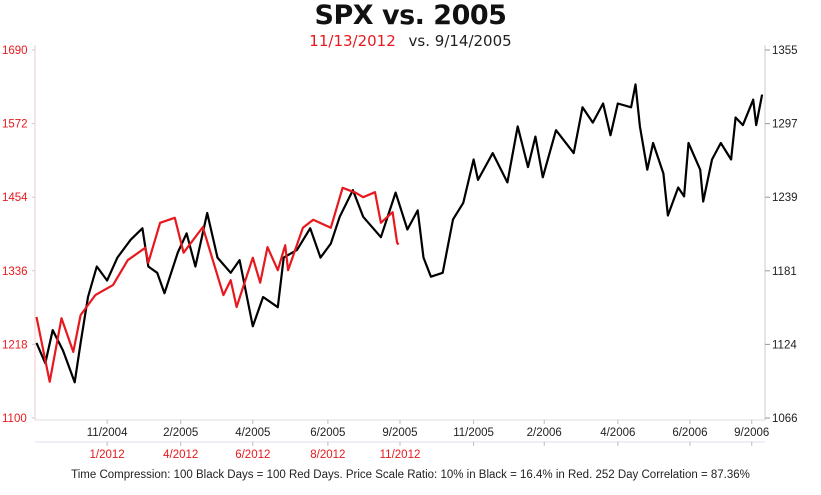  I want to click on right-axis-tick-label: 1297, so click(785, 125).